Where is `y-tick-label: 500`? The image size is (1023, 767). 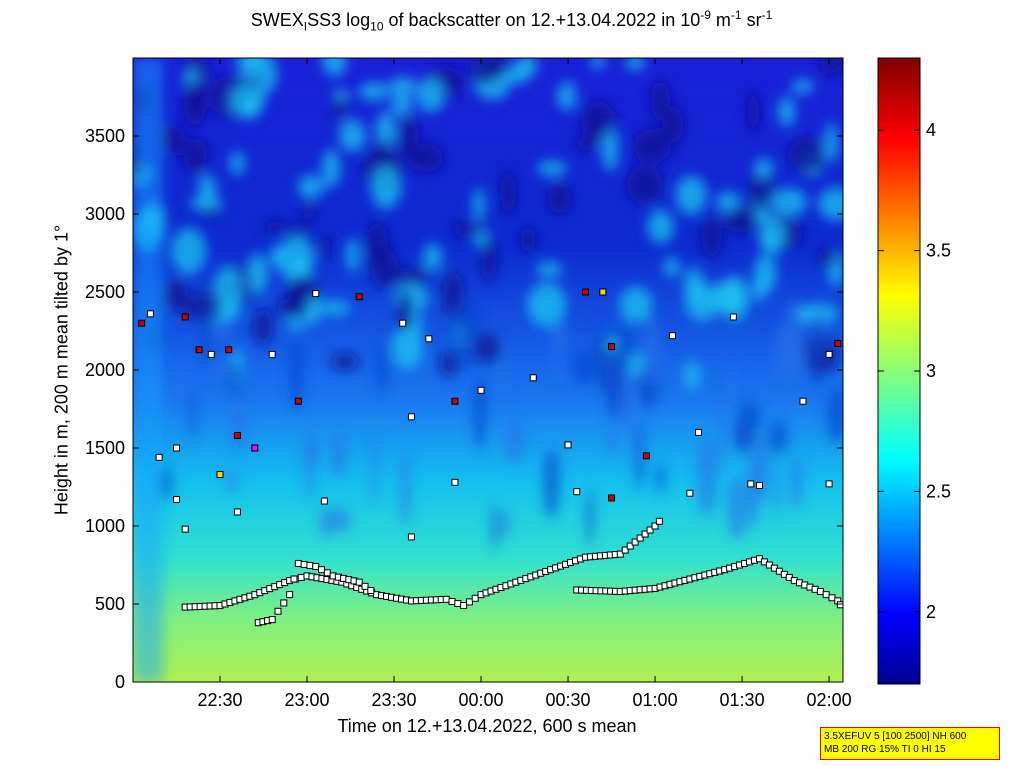
y-tick-label: 500 is located at coordinates (110, 604).